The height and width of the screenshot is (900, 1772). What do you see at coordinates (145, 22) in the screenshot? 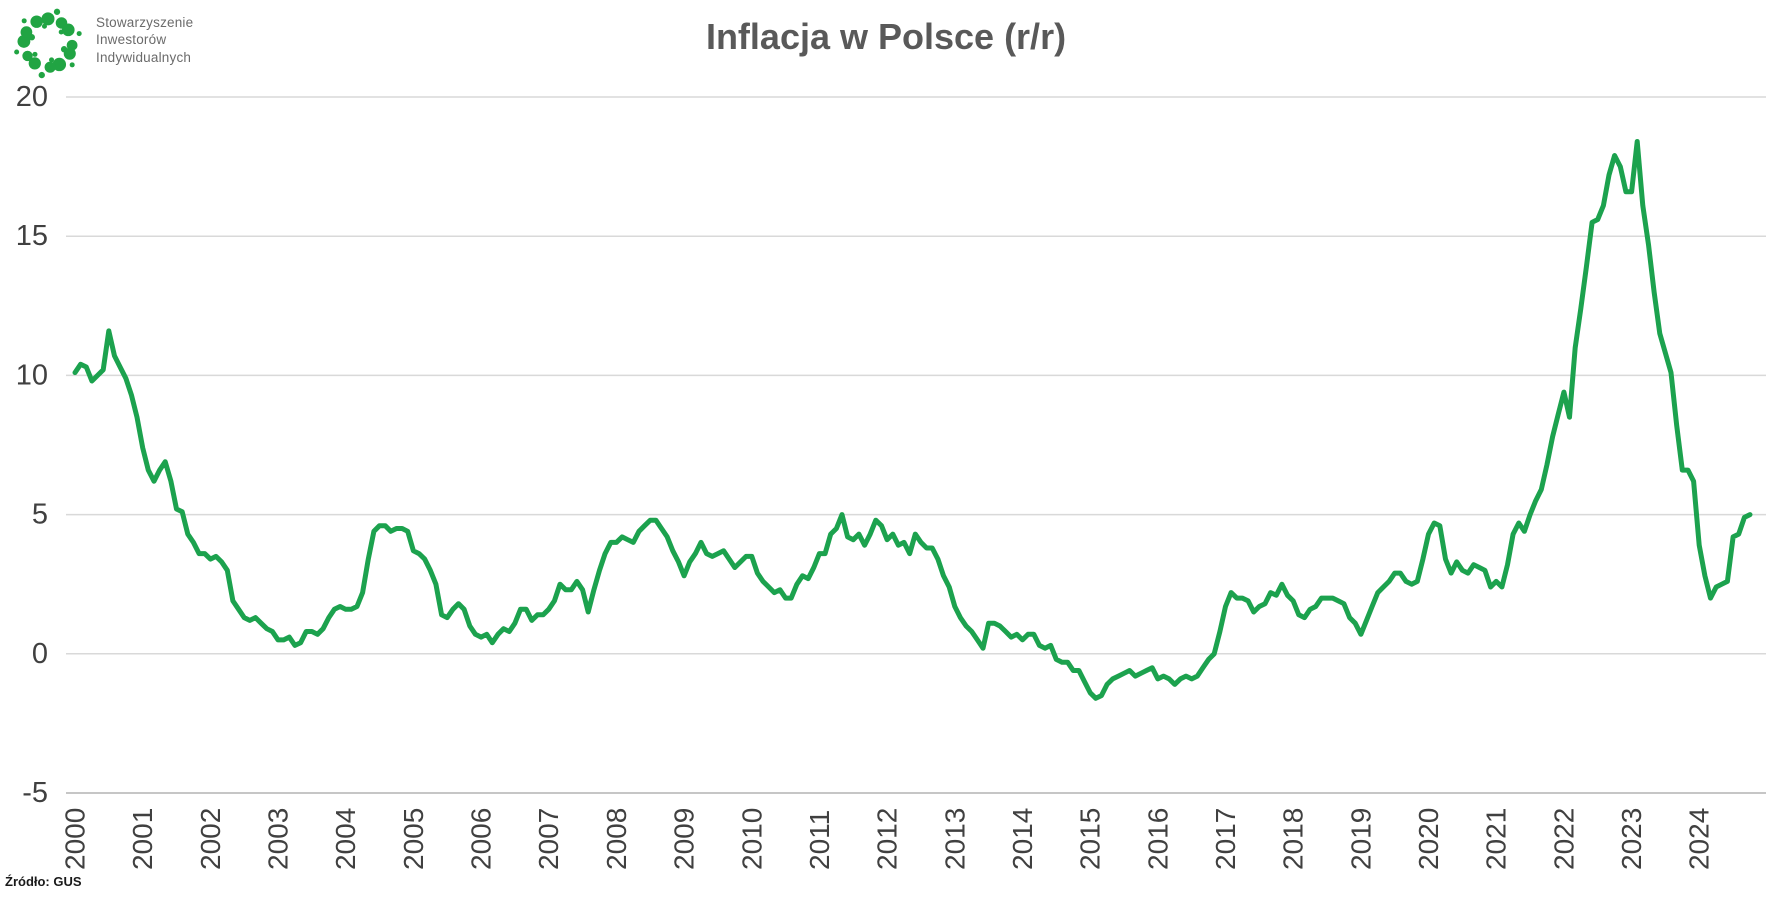
I see `org-name-line: Stowarzyszenie` at bounding box center [145, 22].